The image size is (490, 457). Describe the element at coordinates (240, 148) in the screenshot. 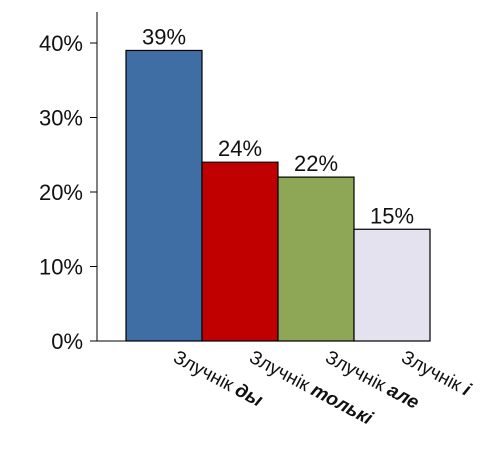

I see `data-label-1: 24%` at that location.